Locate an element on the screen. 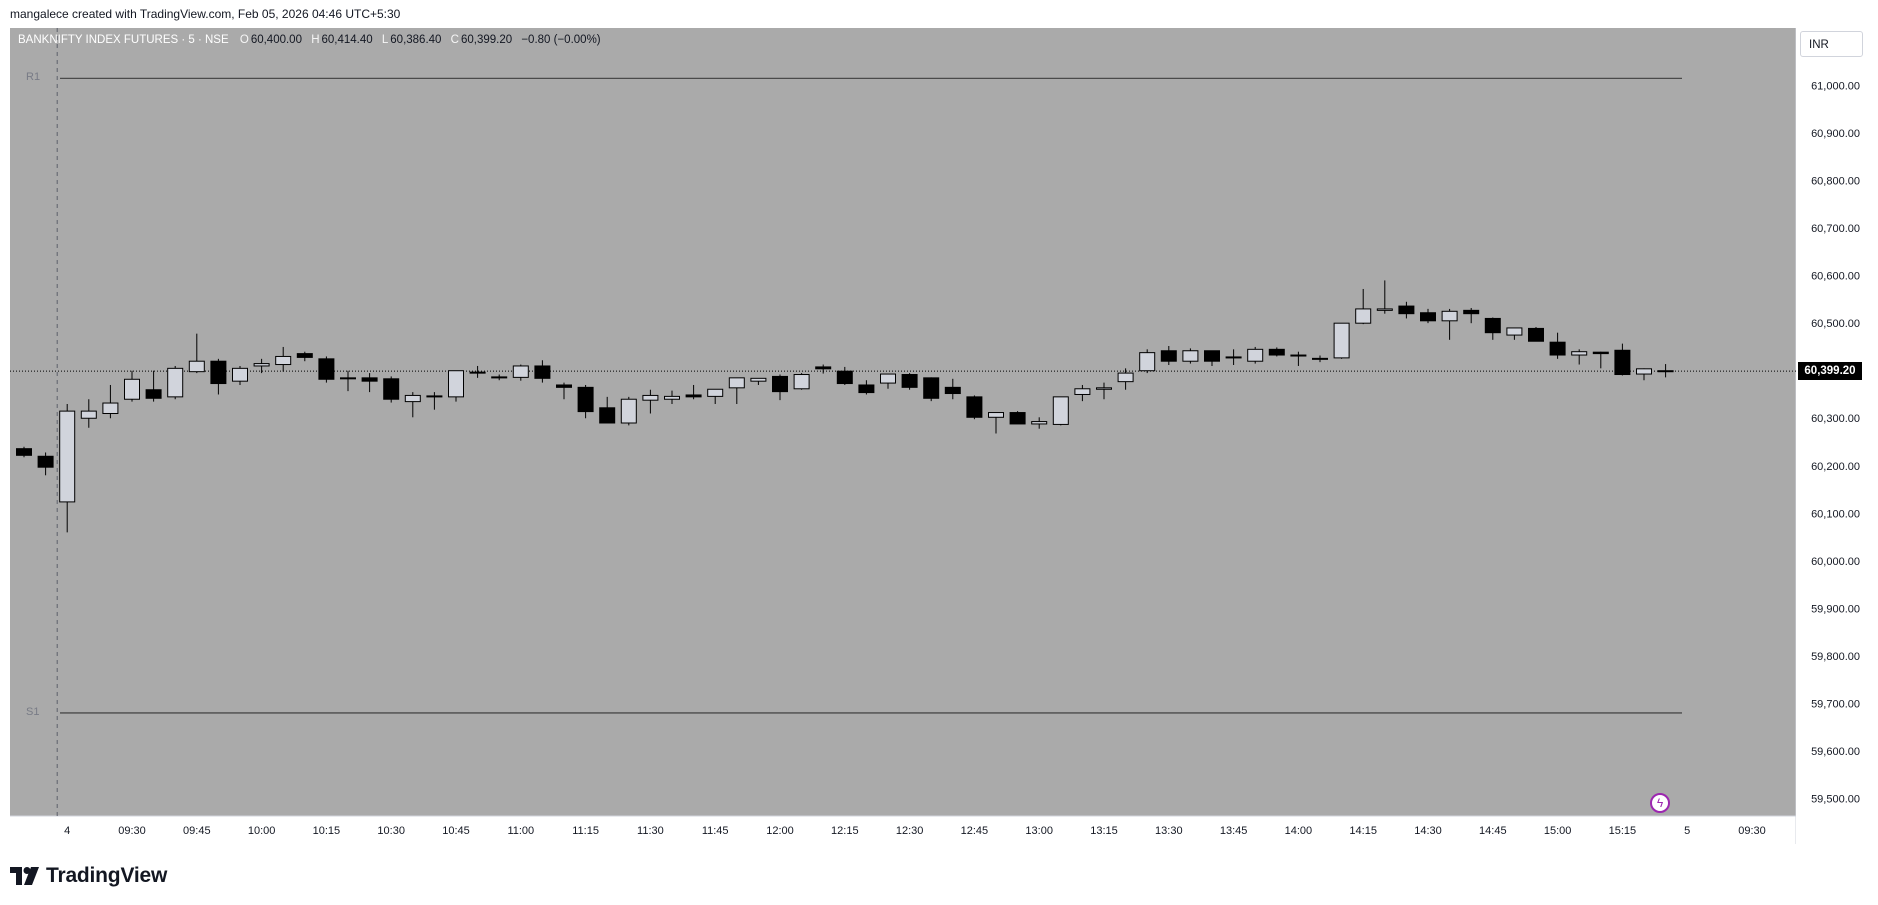 This screenshot has width=1878, height=905. y-tick-label: 59,500.00 is located at coordinates (1835, 799).